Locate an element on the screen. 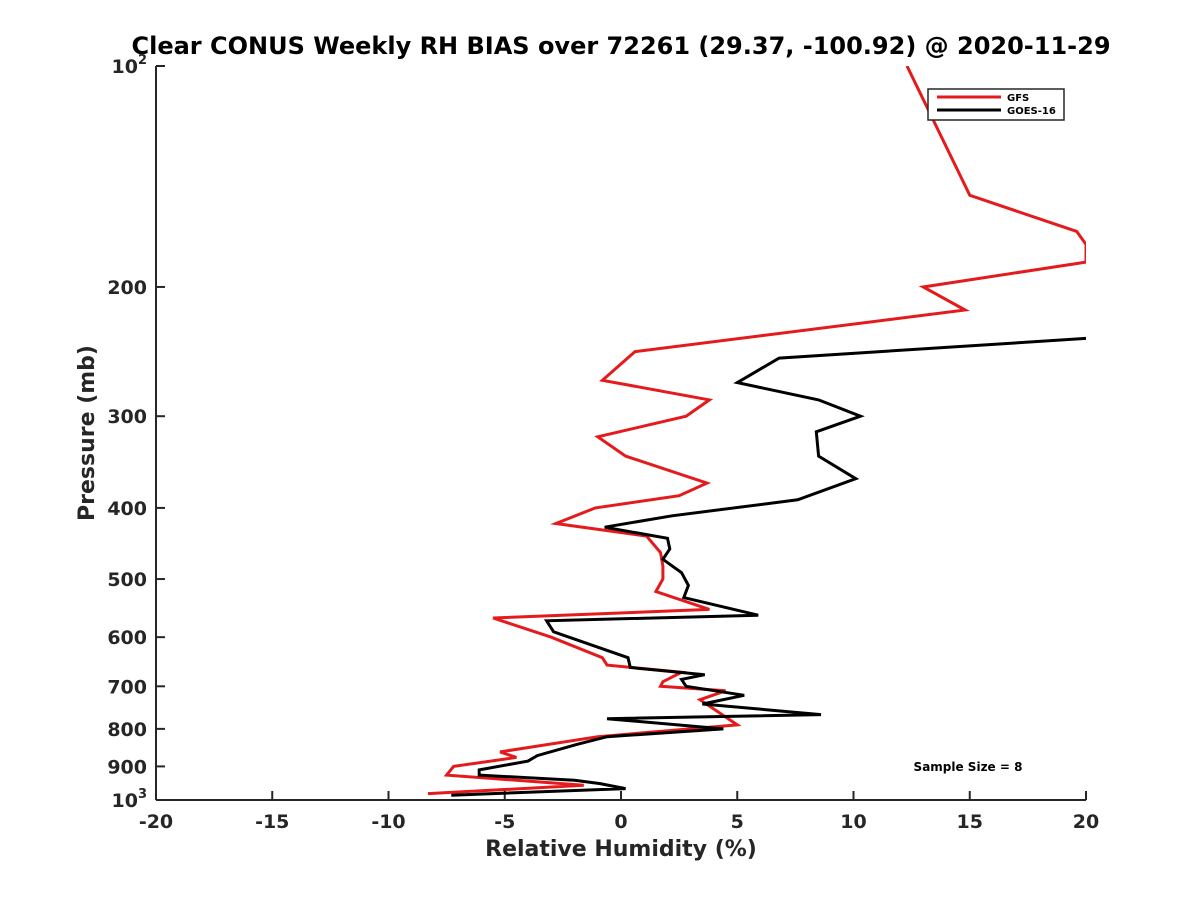  x-tick-label: 10 is located at coordinates (853, 822).